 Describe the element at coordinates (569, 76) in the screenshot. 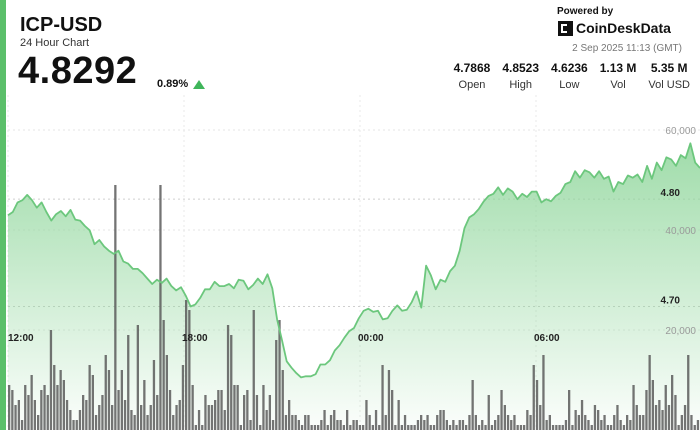

I see `stat-low: 4.6236 Low` at that location.